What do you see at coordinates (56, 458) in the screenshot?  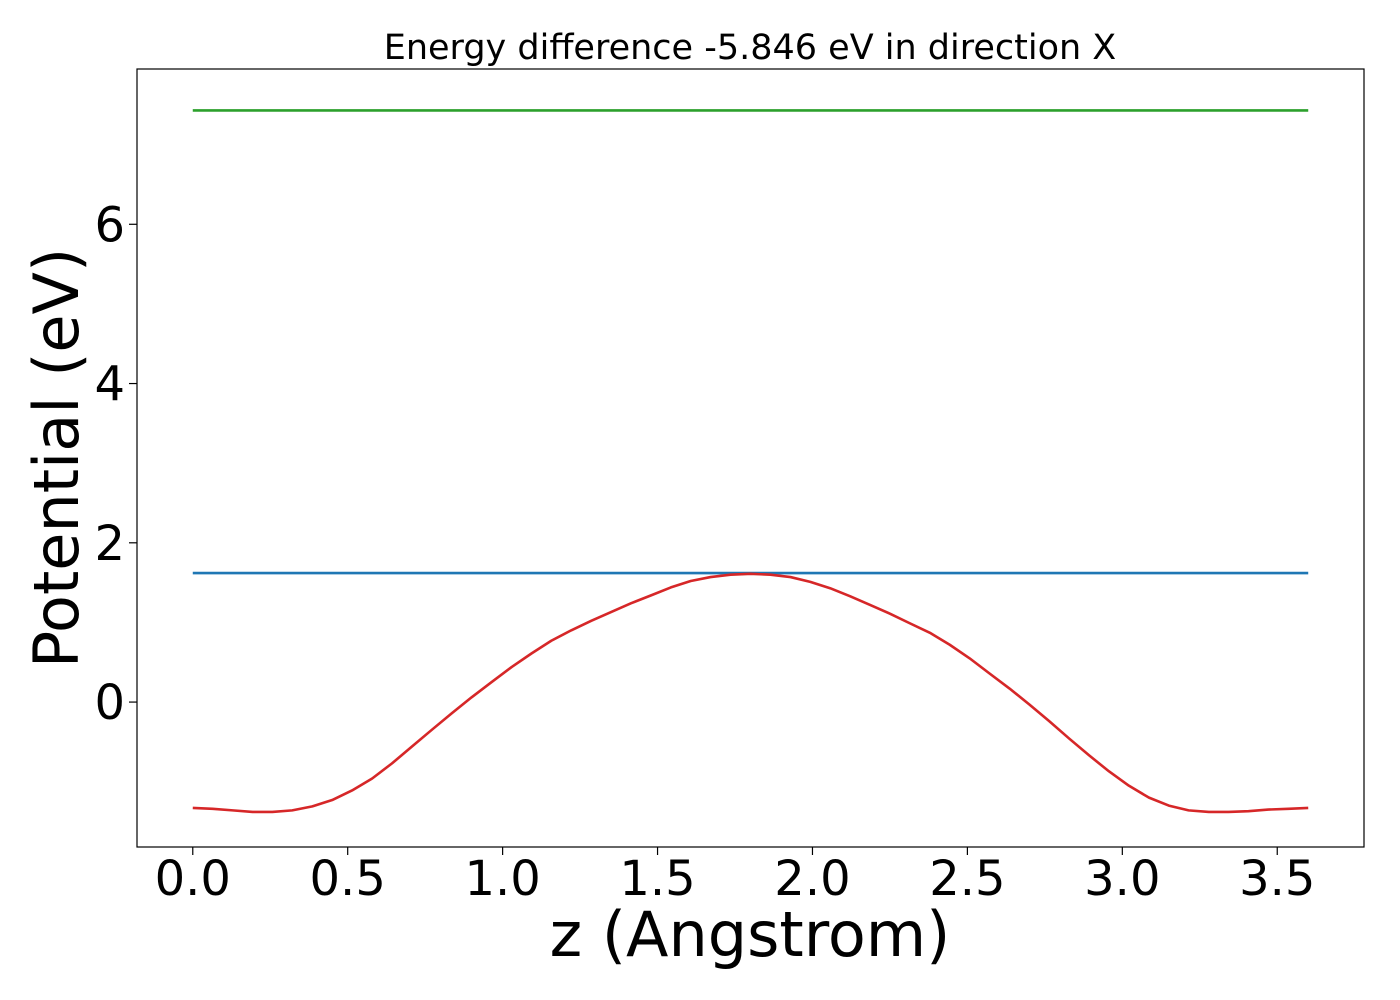 I see `y-axis-label: Potential (eV)` at bounding box center [56, 458].